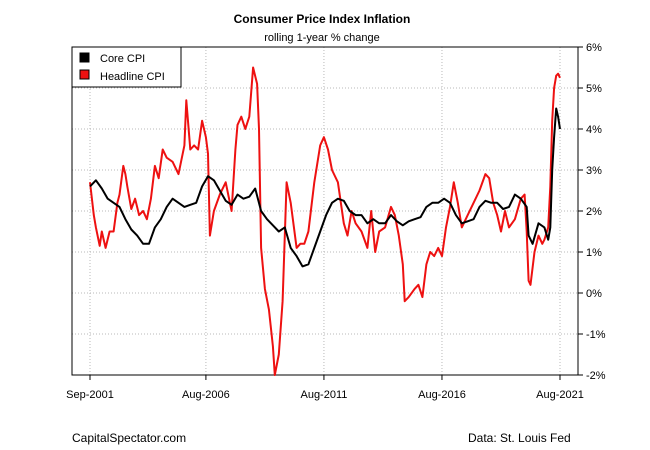 The width and height of the screenshot is (650, 450). I want to click on legend: Core CPI Headline CPI, so click(126, 67).